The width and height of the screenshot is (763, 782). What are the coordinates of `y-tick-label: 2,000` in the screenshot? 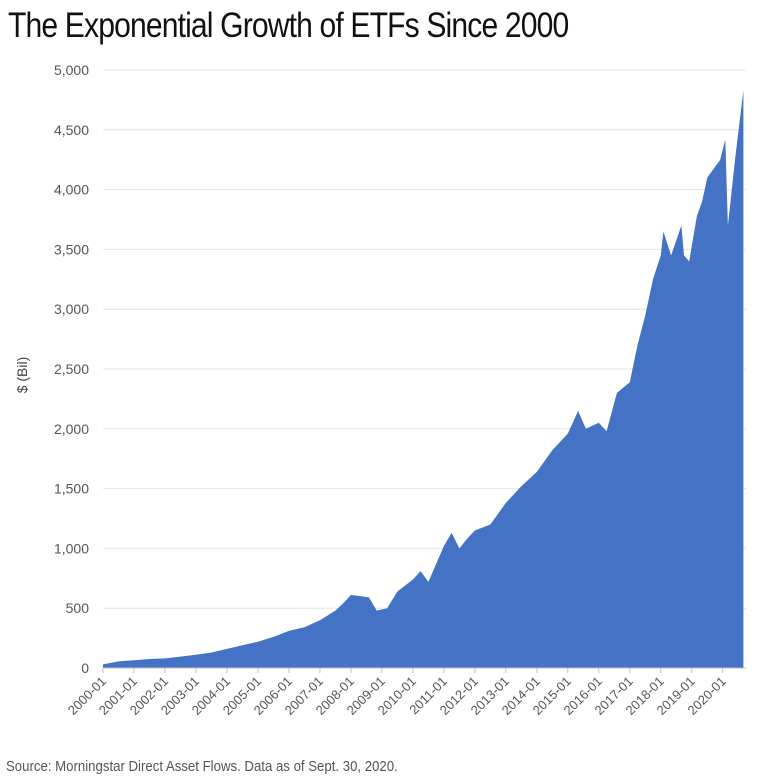 It's located at (71, 429).